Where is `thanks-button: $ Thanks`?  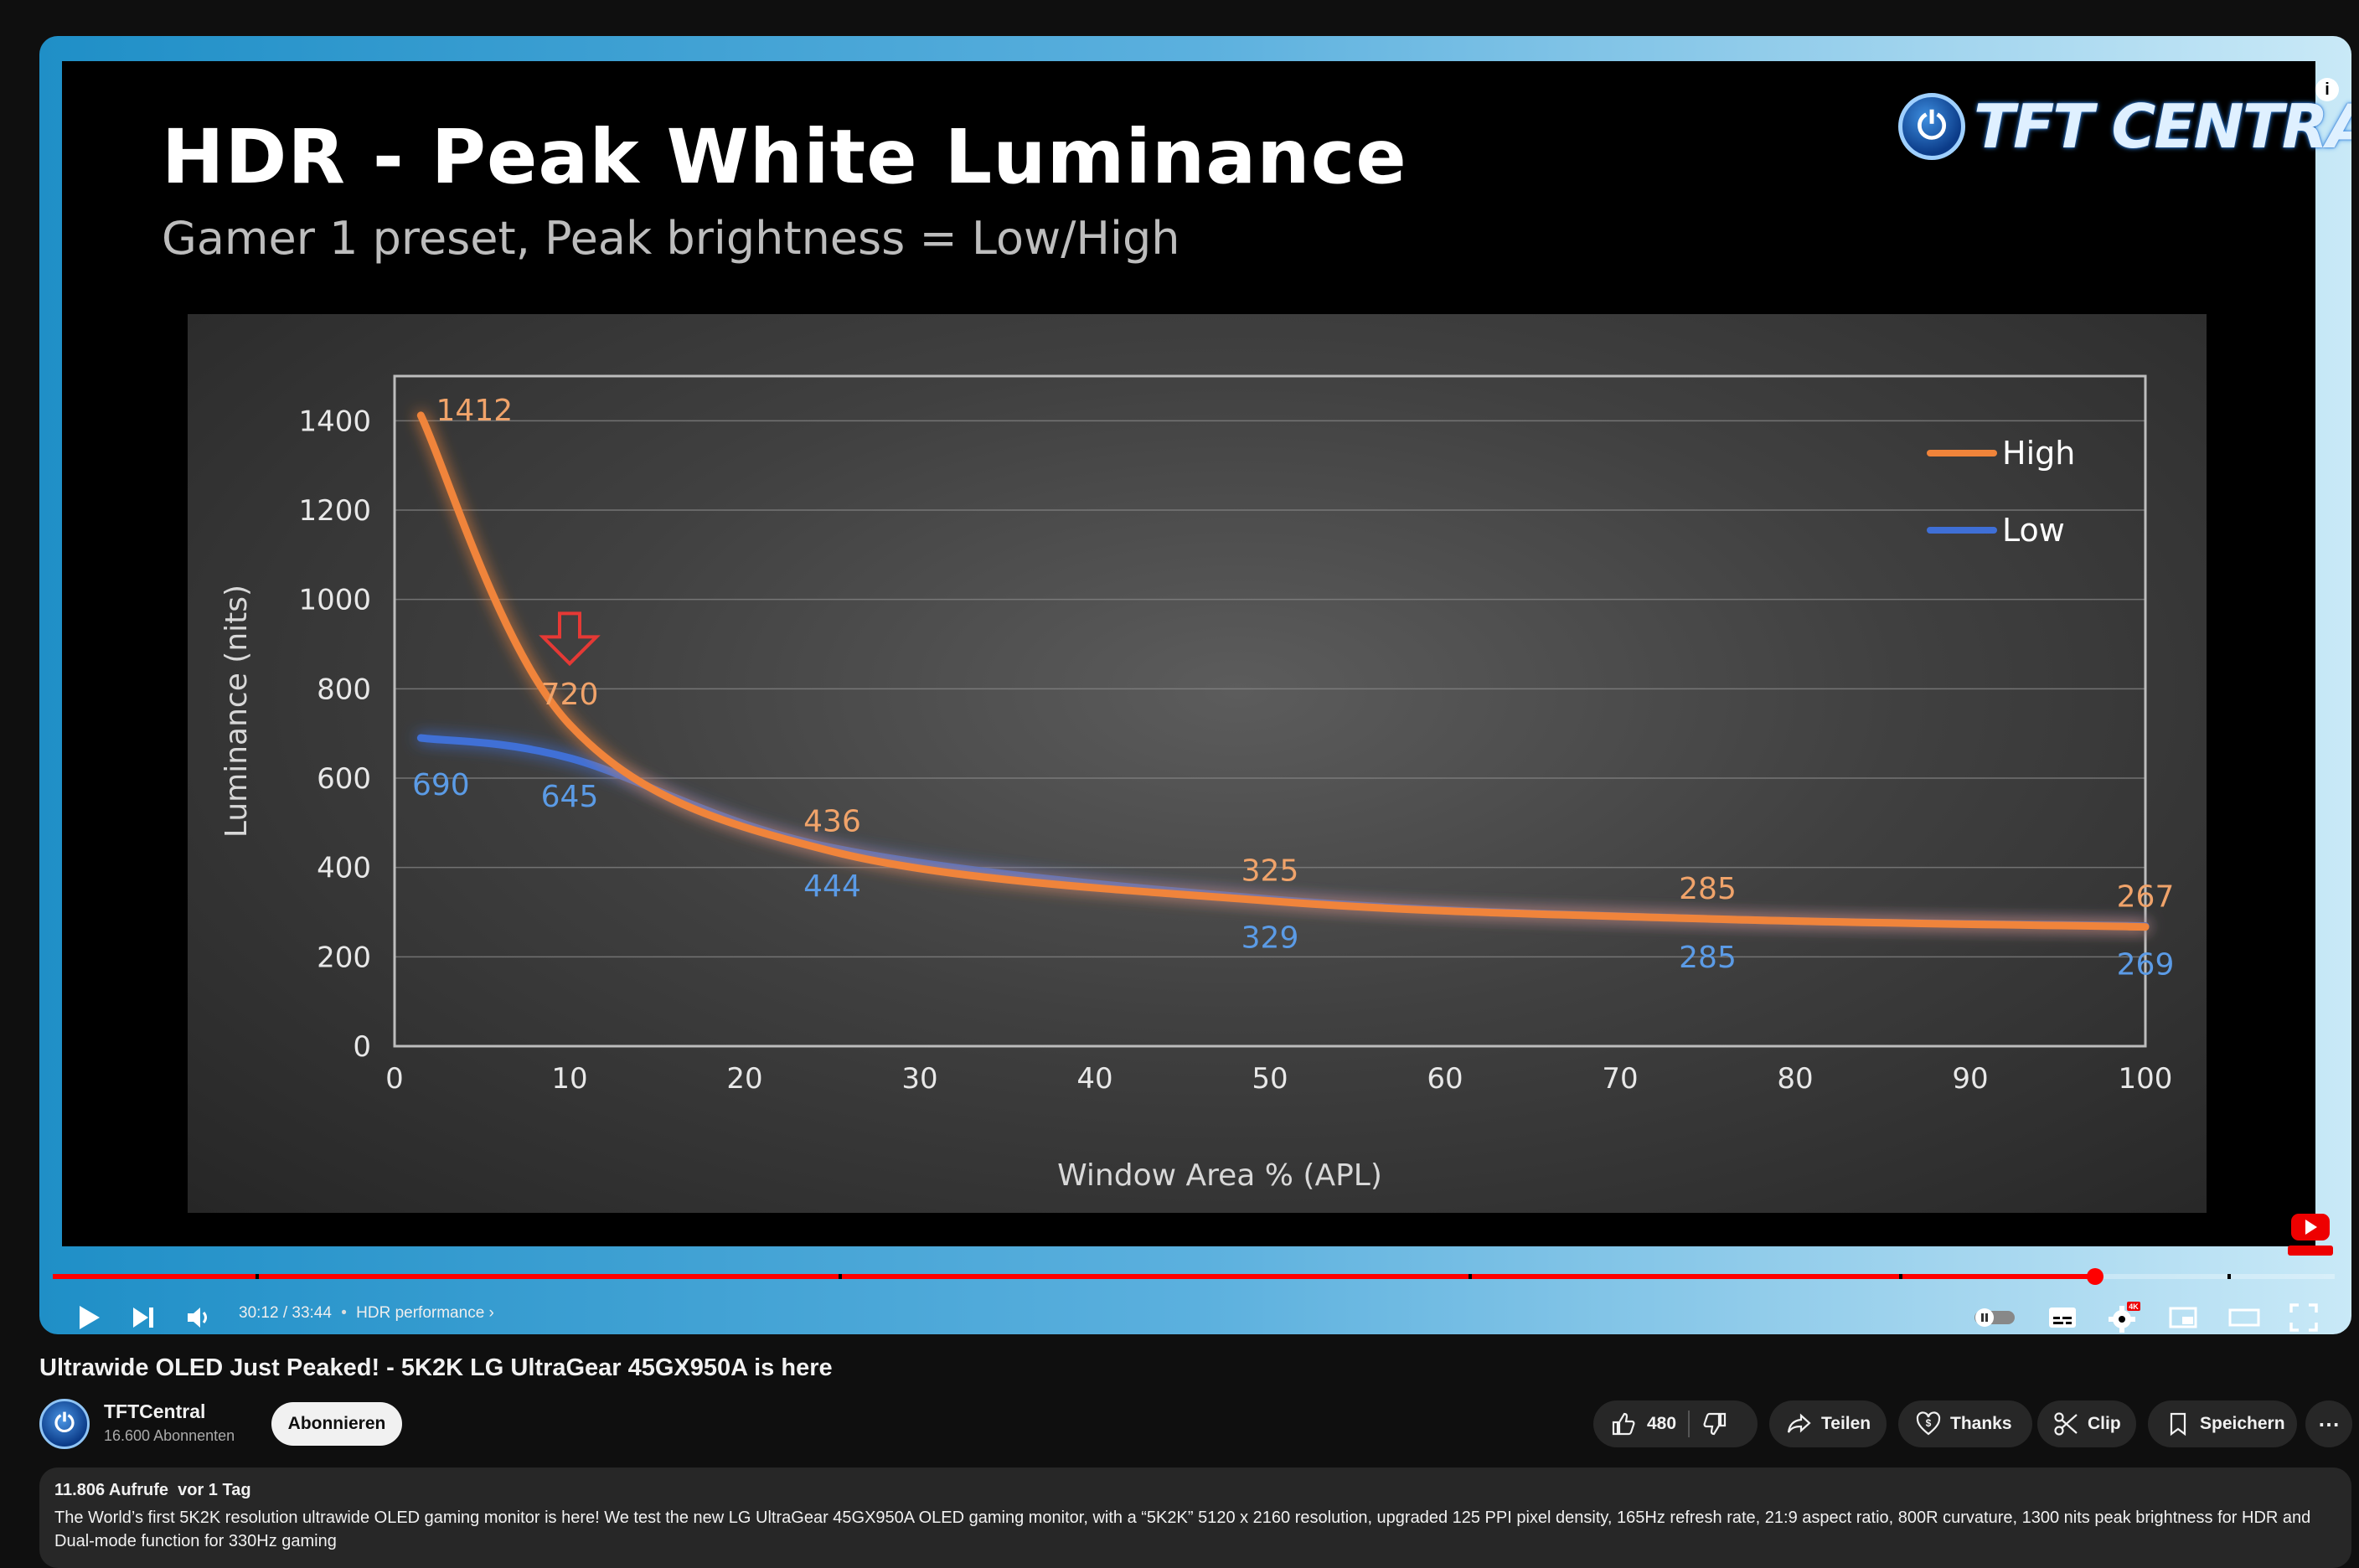
thanks-button: $ Thanks is located at coordinates (1965, 1423).